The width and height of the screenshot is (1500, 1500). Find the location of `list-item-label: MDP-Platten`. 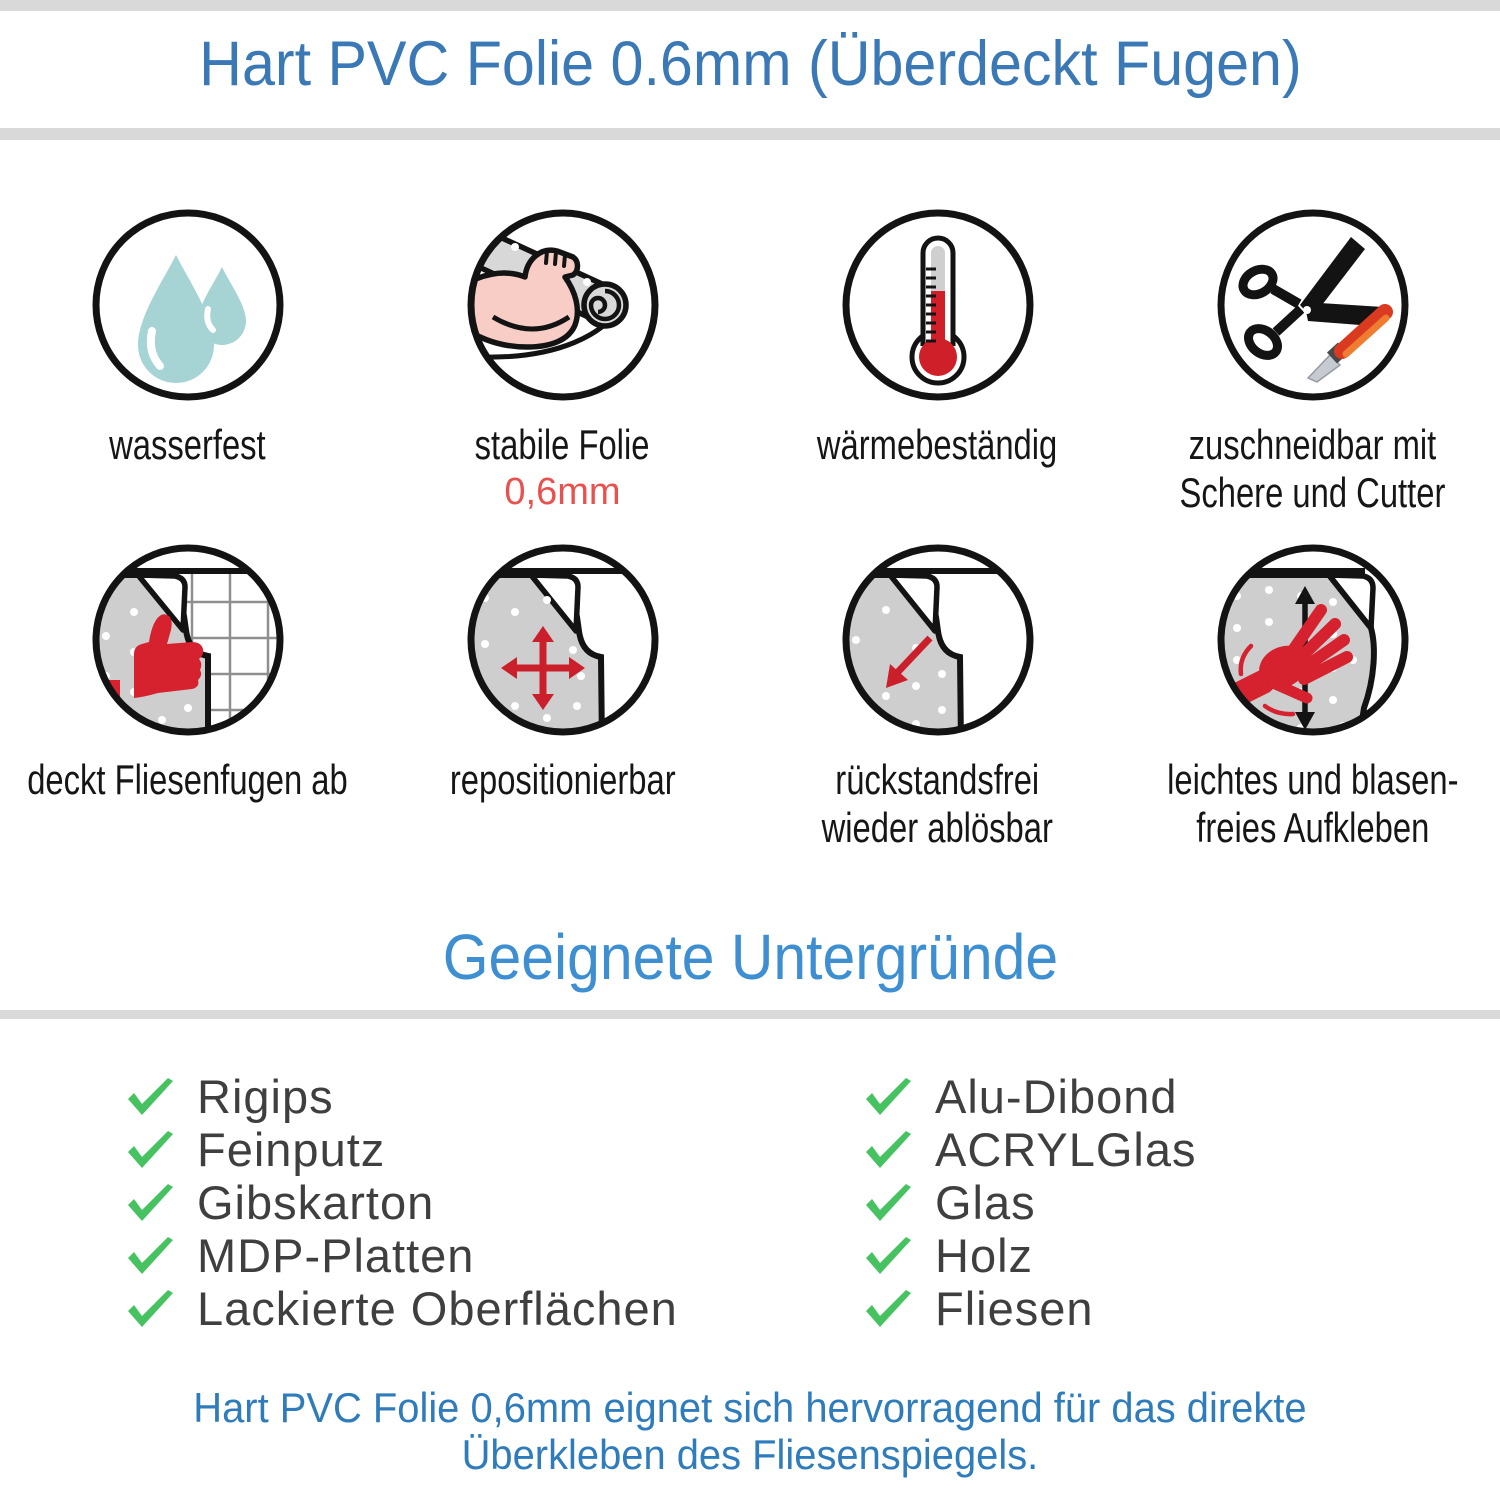

list-item-label: MDP-Platten is located at coordinates (336, 1255).